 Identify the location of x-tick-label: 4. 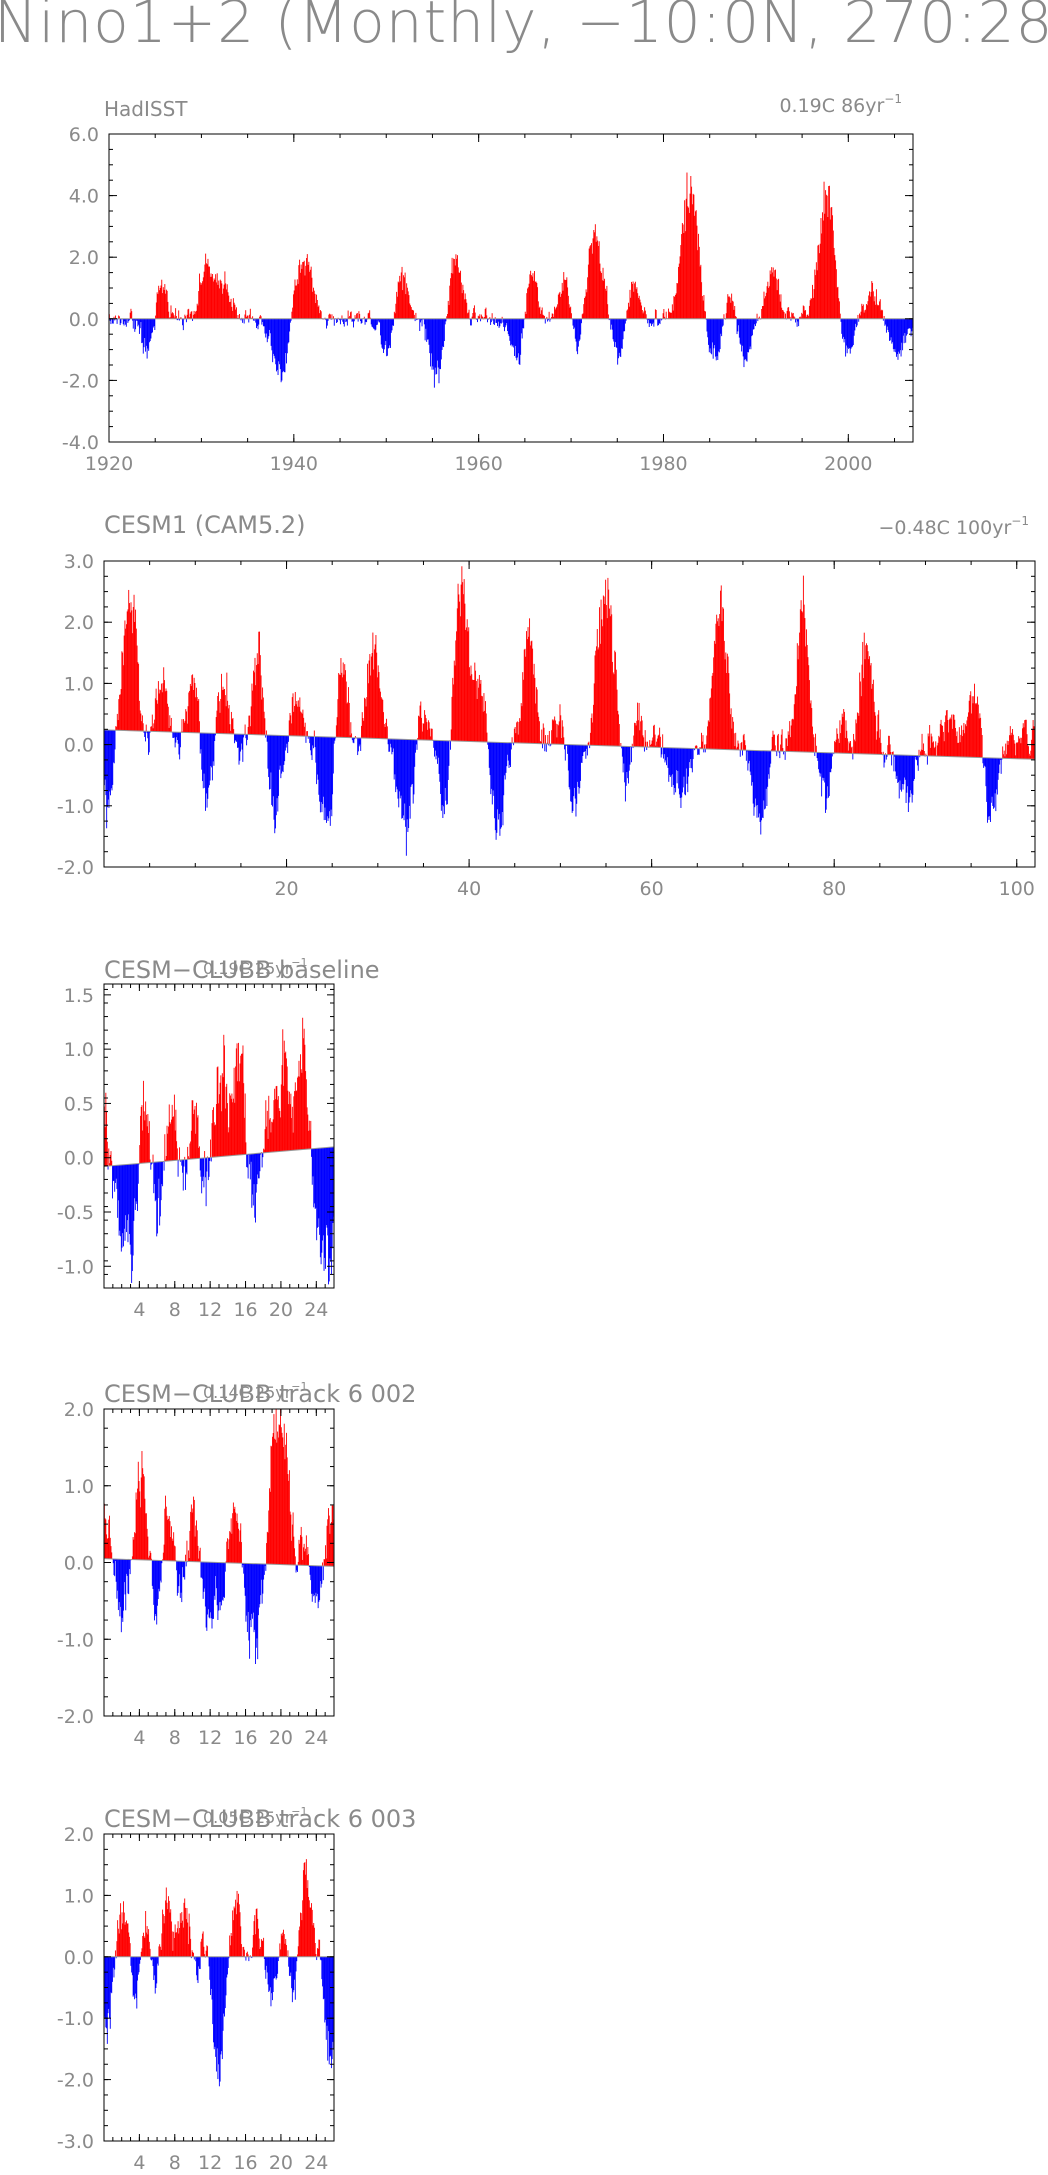
(139, 2163).